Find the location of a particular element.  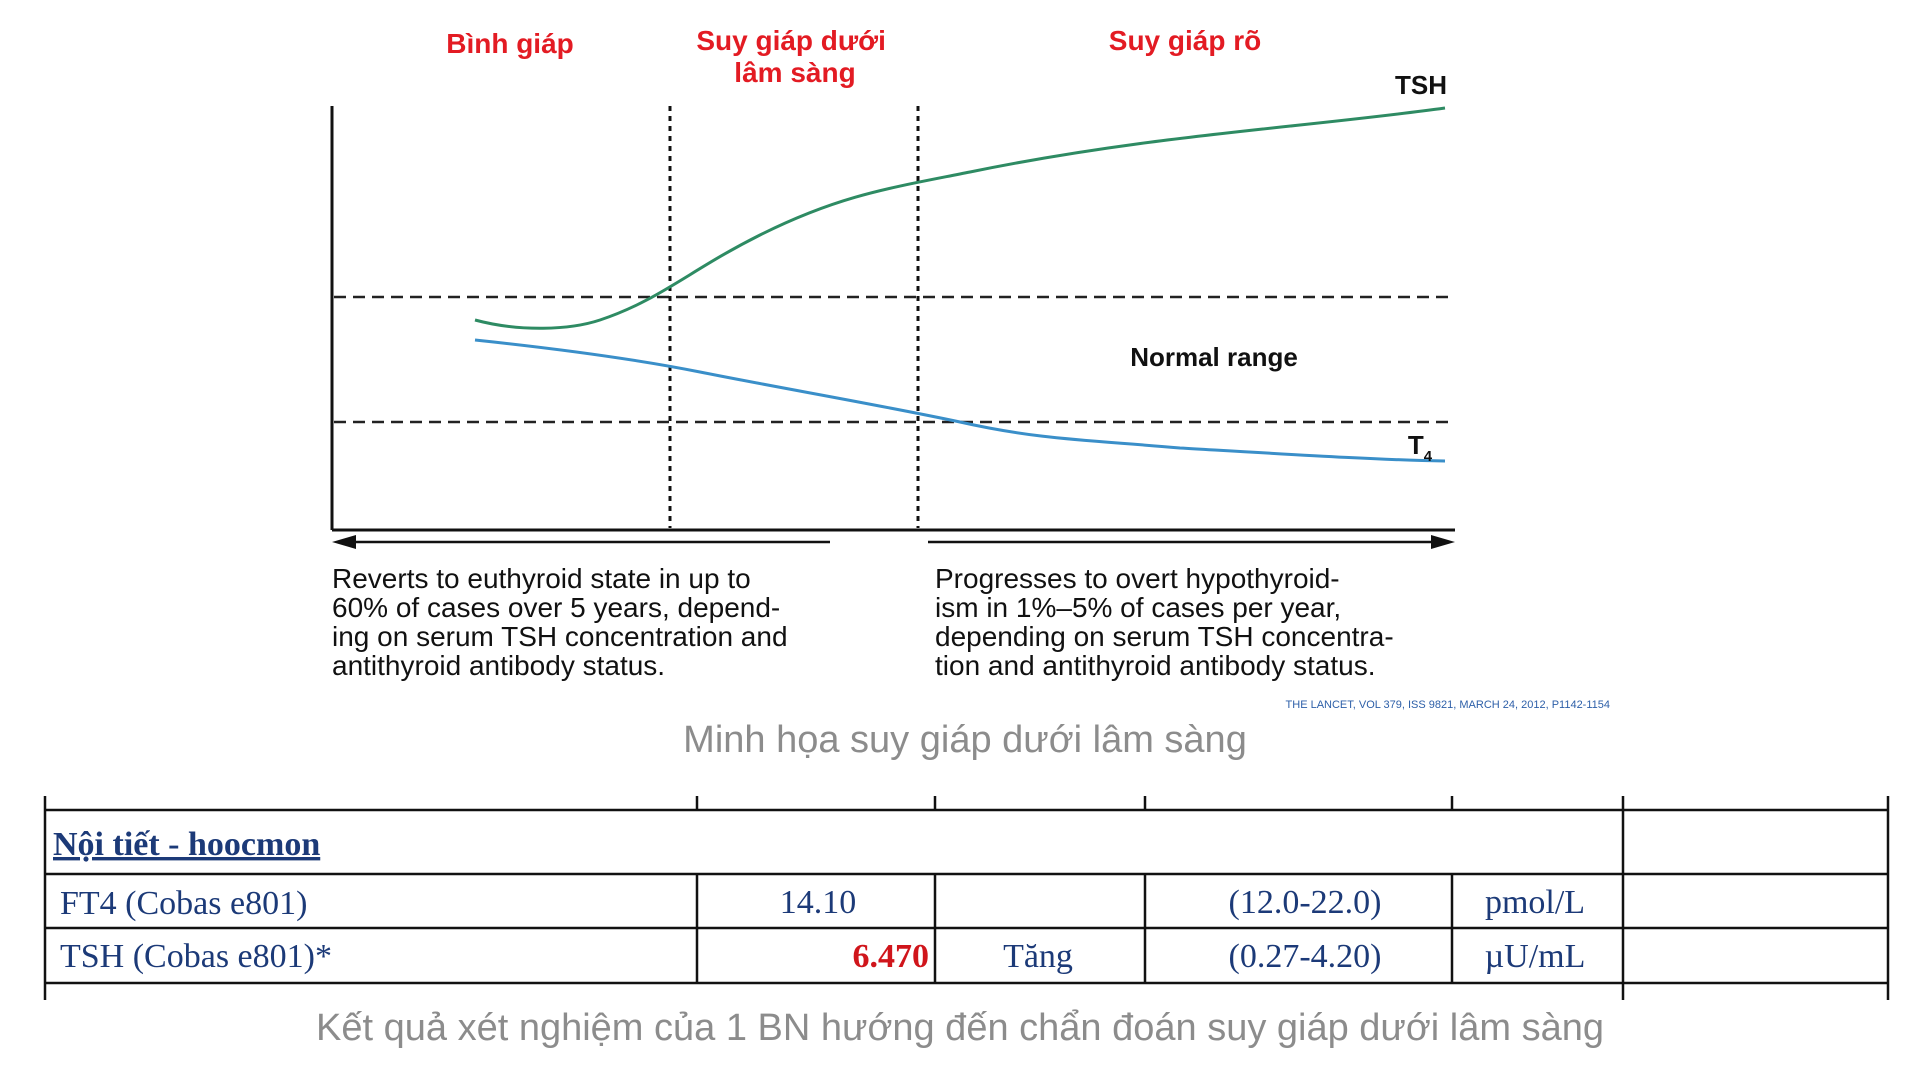

cell-range: (0.27-4.20) is located at coordinates (1305, 956).